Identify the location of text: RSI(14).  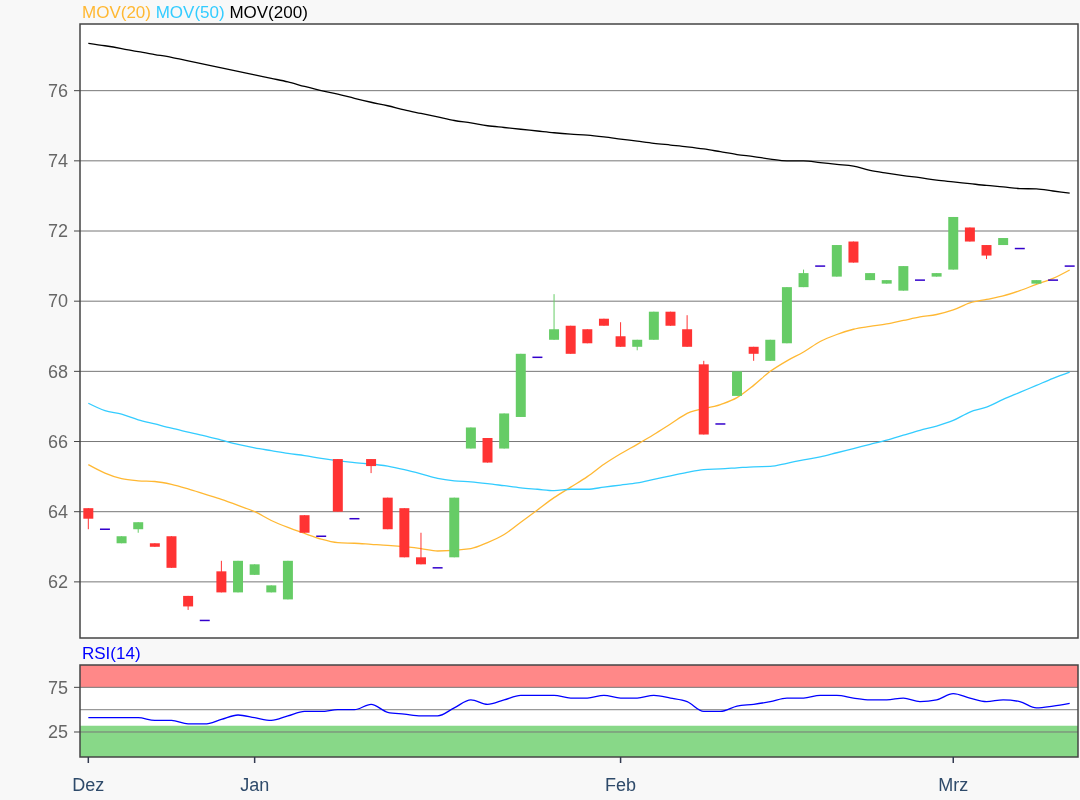
(111, 653).